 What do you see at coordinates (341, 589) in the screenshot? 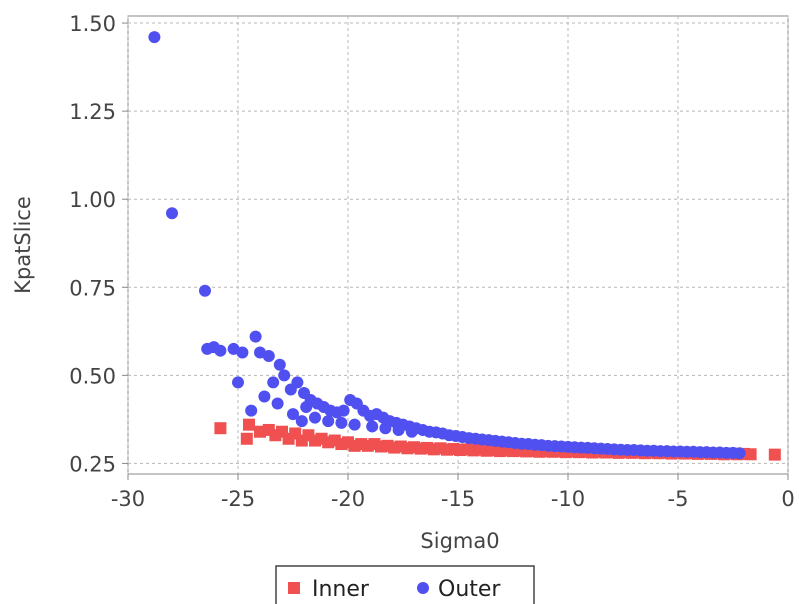
I see `legend-label-inner: Inner` at bounding box center [341, 589].